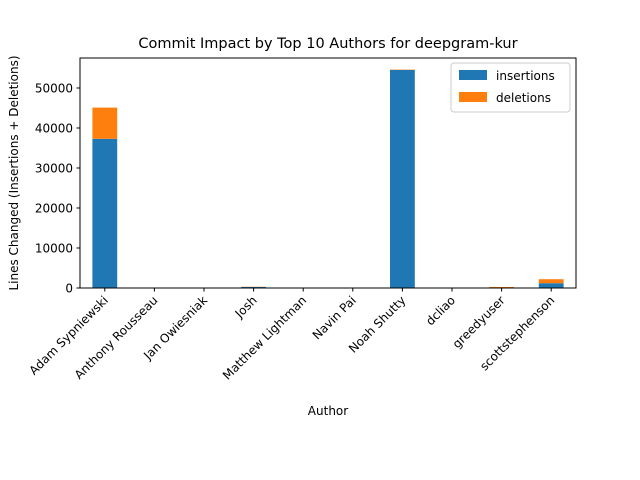  I want to click on y-axis: 0 10000 20000 30000 40000 50000, so click(57, 189).